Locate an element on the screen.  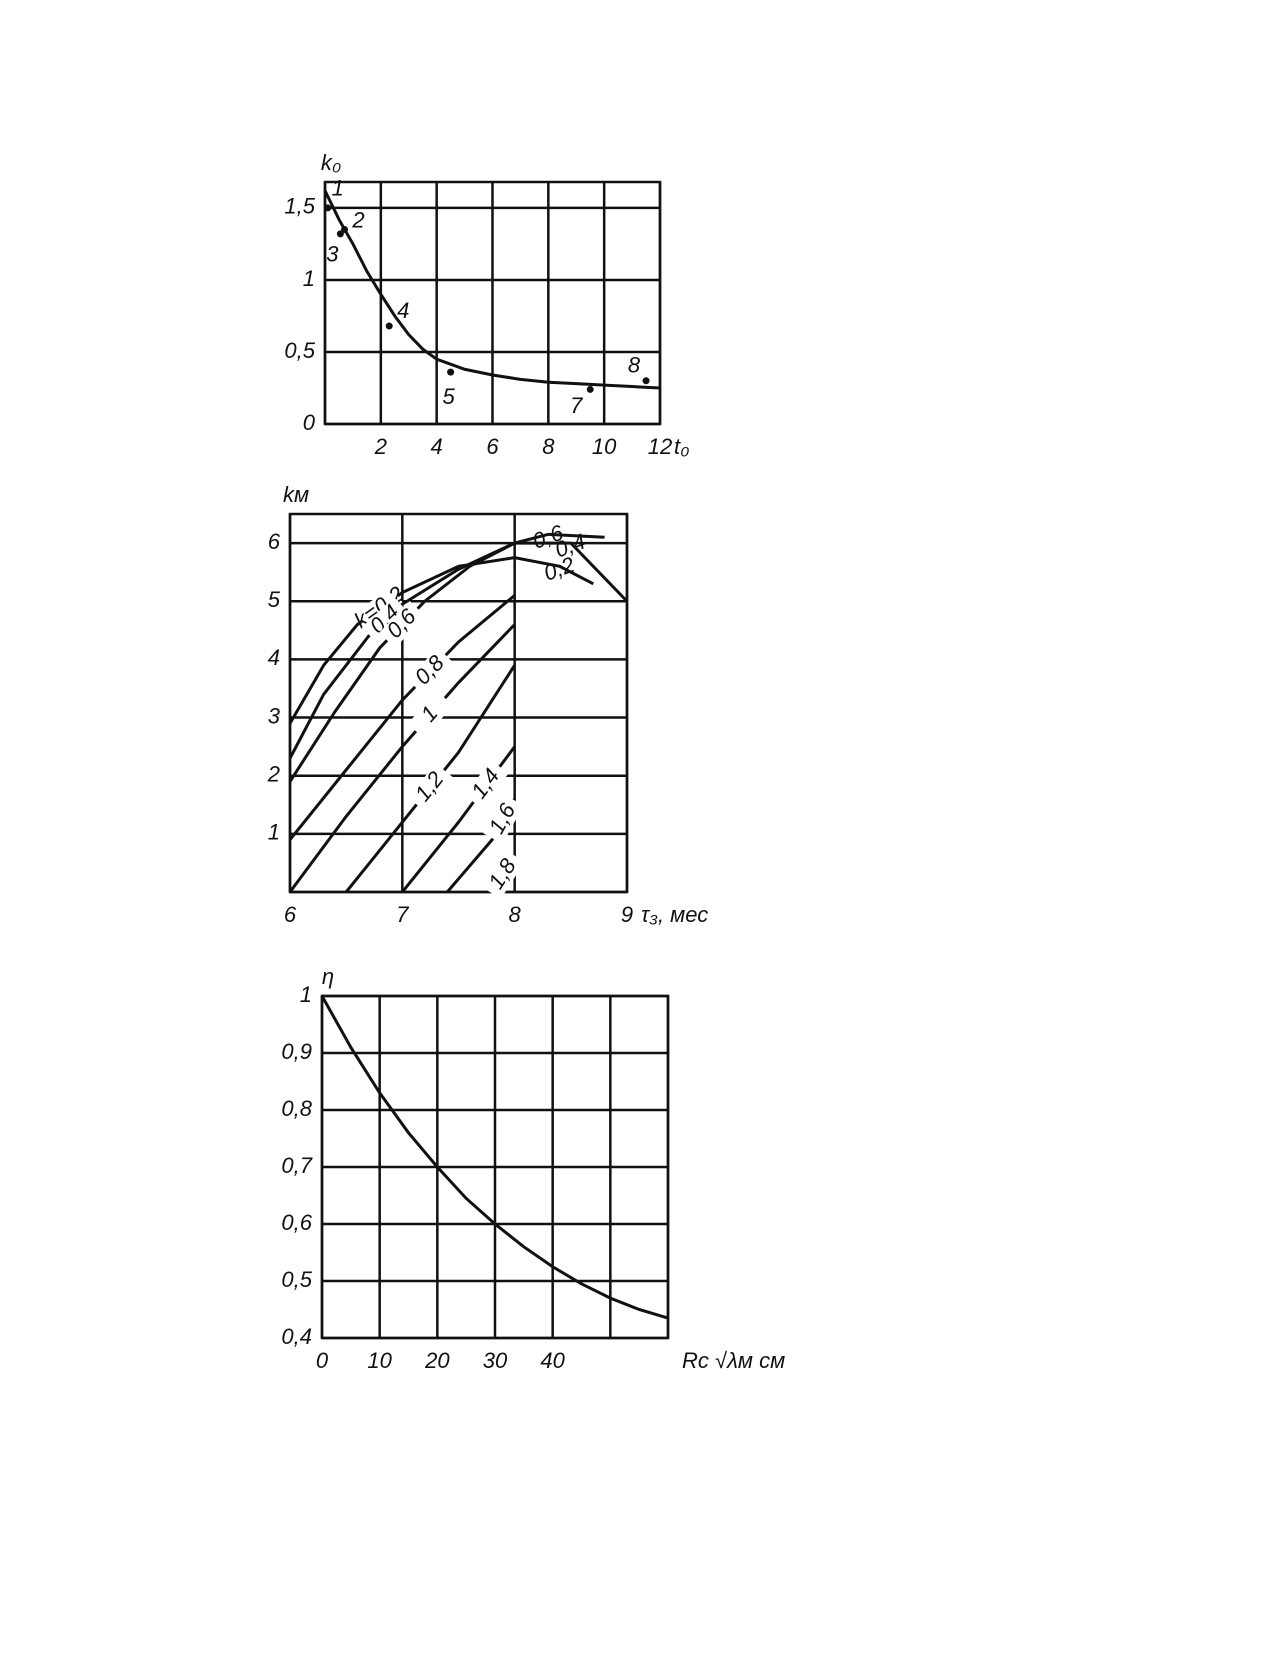
x-tick-label: 30 is located at coordinates (495, 1360).